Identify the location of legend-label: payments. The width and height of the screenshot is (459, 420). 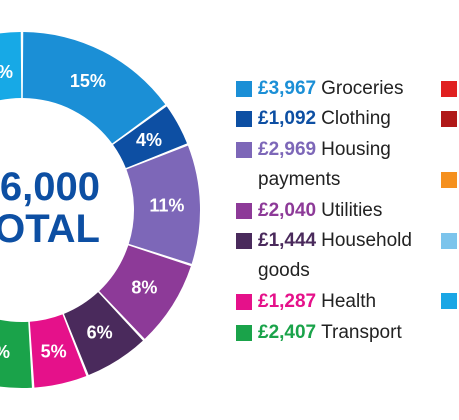
(299, 179).